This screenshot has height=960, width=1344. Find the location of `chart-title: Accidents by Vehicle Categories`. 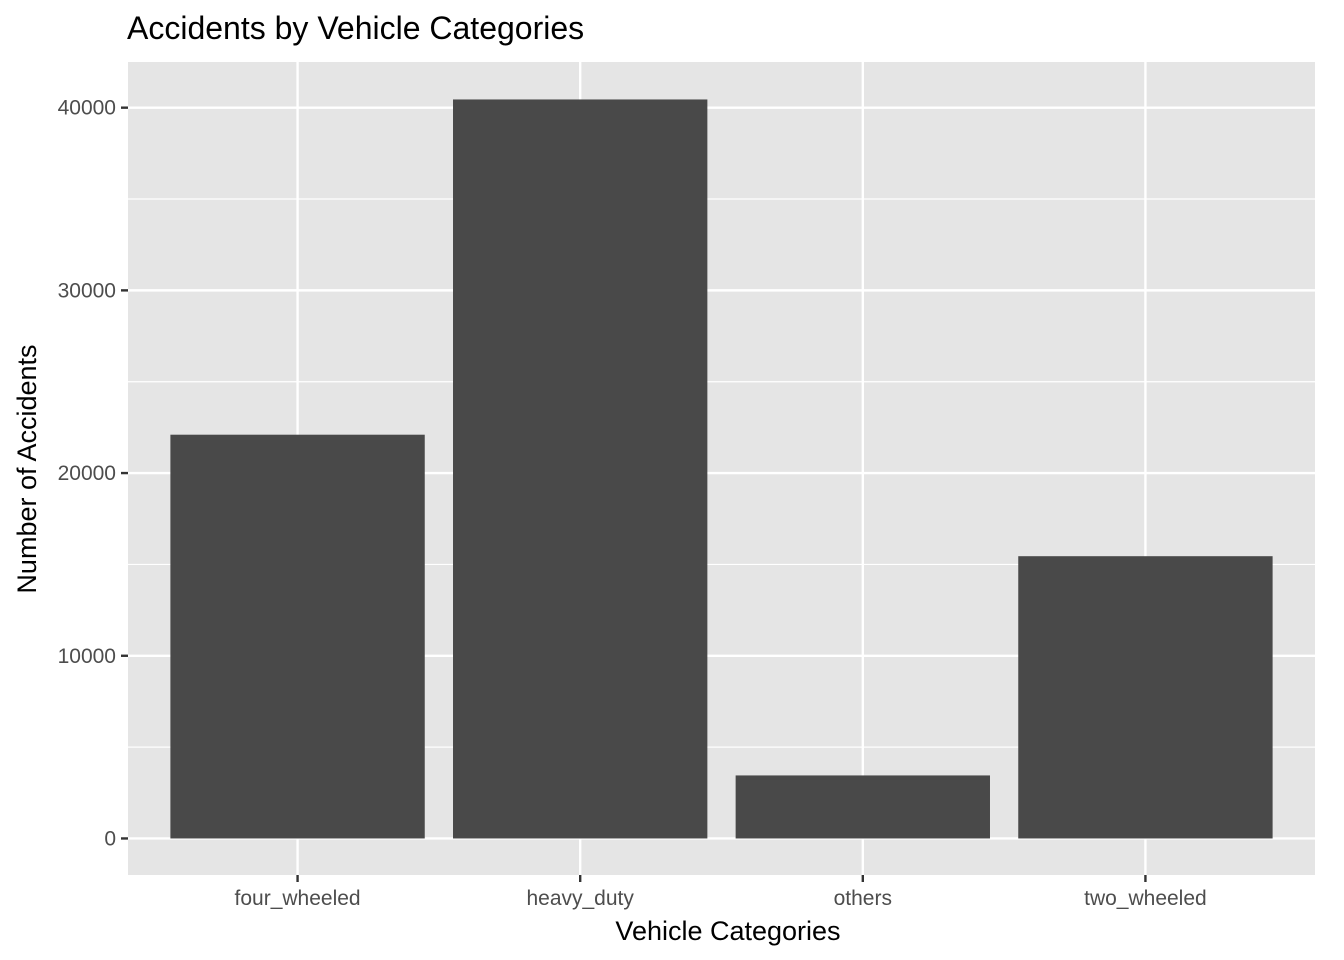

chart-title: Accidents by Vehicle Categories is located at coordinates (355, 28).